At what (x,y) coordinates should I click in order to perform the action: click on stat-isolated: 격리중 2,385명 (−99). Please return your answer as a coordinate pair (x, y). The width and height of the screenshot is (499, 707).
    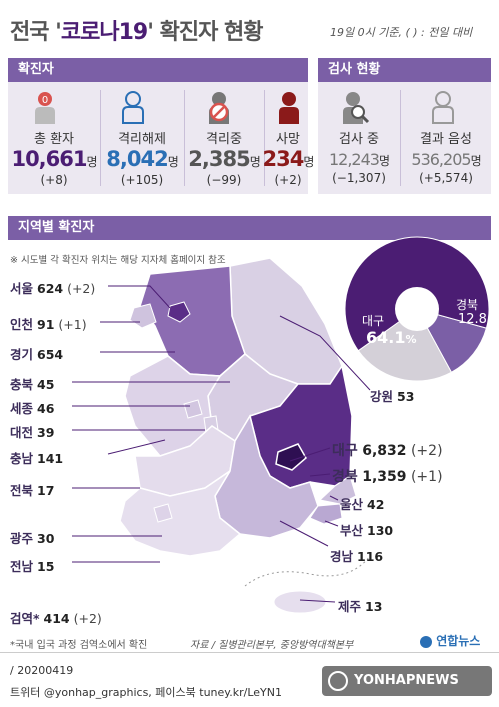
    Looking at the image, I should click on (224, 157).